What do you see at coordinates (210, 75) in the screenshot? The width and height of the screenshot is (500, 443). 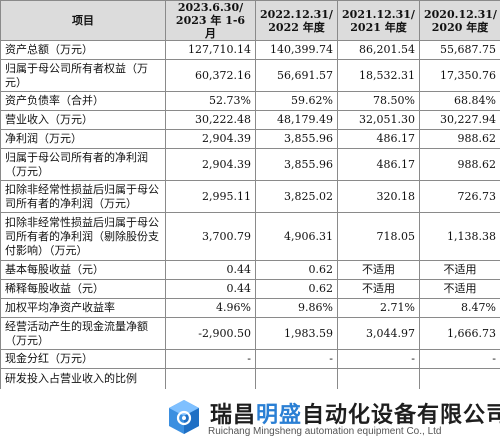 I see `cell-value: 60,372.16` at bounding box center [210, 75].